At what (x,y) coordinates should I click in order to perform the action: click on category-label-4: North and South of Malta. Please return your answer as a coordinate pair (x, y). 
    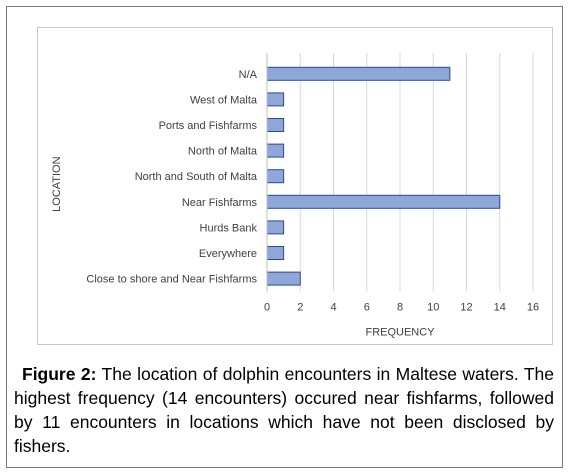
    Looking at the image, I should click on (196, 177).